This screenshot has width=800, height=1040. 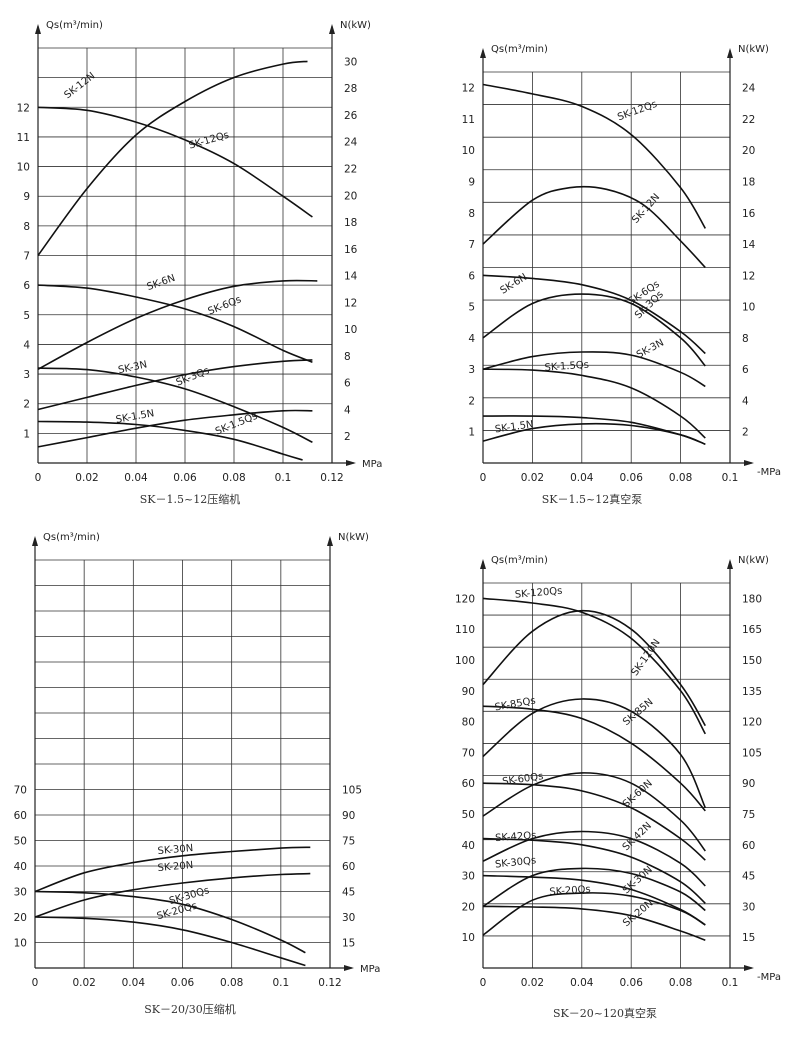 I want to click on y-tick-label-left: 90, so click(x=468, y=692).